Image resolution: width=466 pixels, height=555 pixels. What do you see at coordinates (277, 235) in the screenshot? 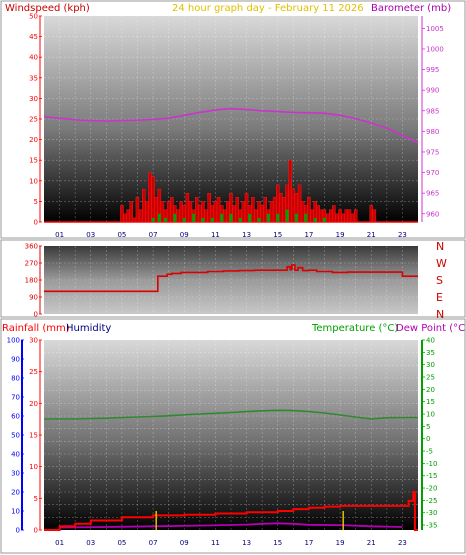
I see `hour-tick-label: 15` at bounding box center [277, 235].